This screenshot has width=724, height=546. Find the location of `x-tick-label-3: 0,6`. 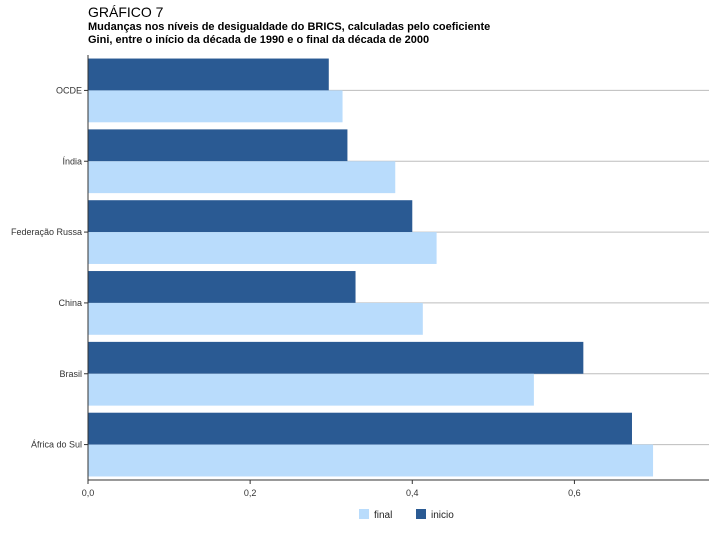

x-tick-label-3: 0,6 is located at coordinates (574, 493).